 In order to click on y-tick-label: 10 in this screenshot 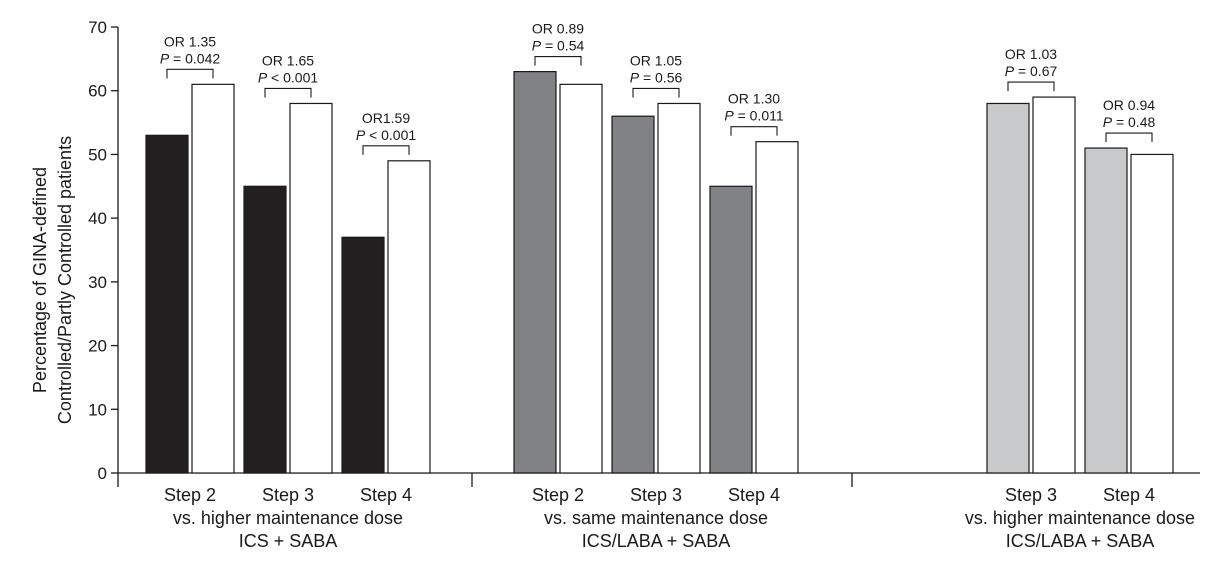, I will do `click(97, 409)`.